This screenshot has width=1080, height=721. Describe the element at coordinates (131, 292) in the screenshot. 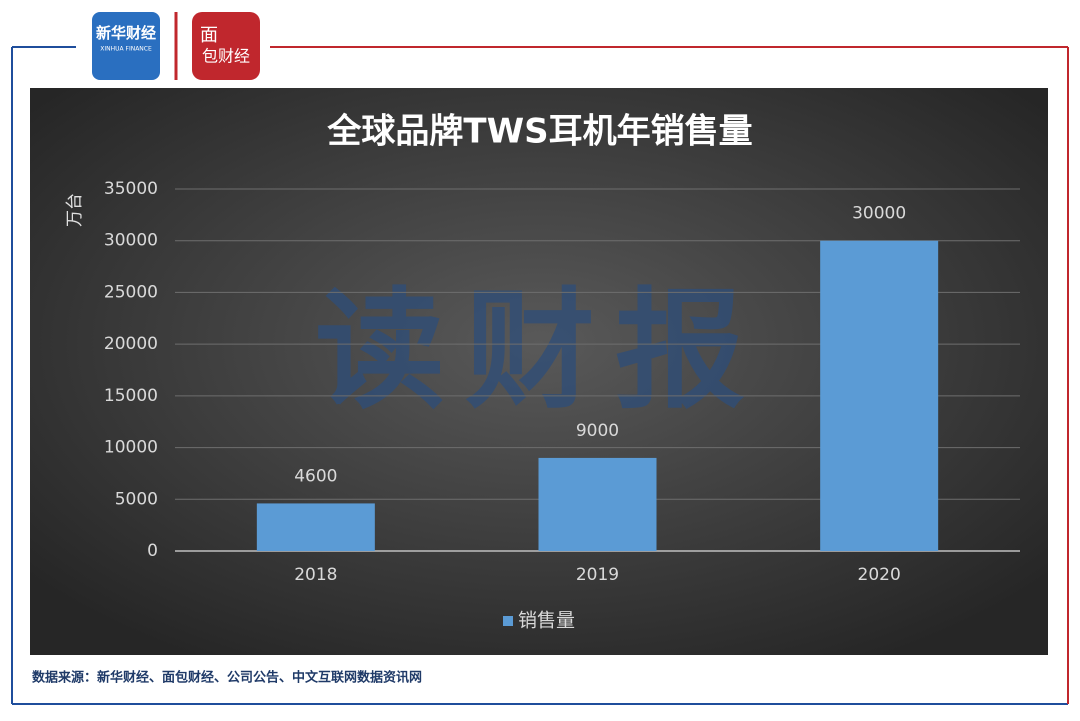

I see `y-tick-label: 25000` at that location.